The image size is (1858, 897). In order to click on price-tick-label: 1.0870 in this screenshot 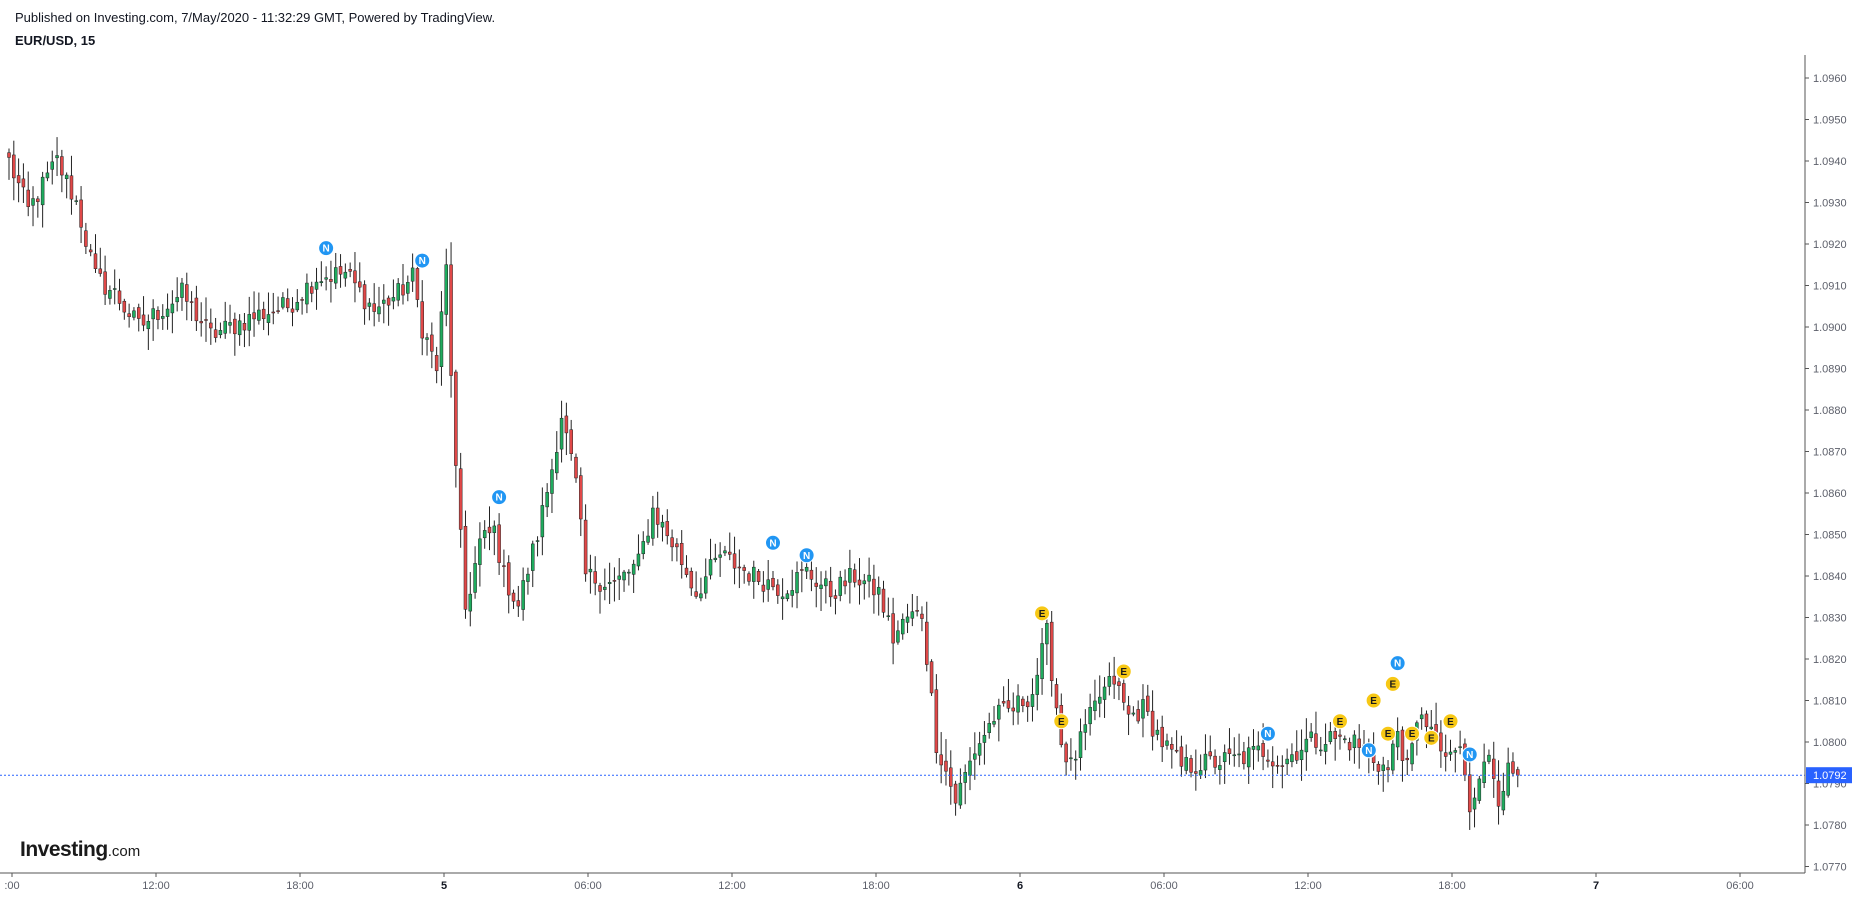, I will do `click(1830, 453)`.